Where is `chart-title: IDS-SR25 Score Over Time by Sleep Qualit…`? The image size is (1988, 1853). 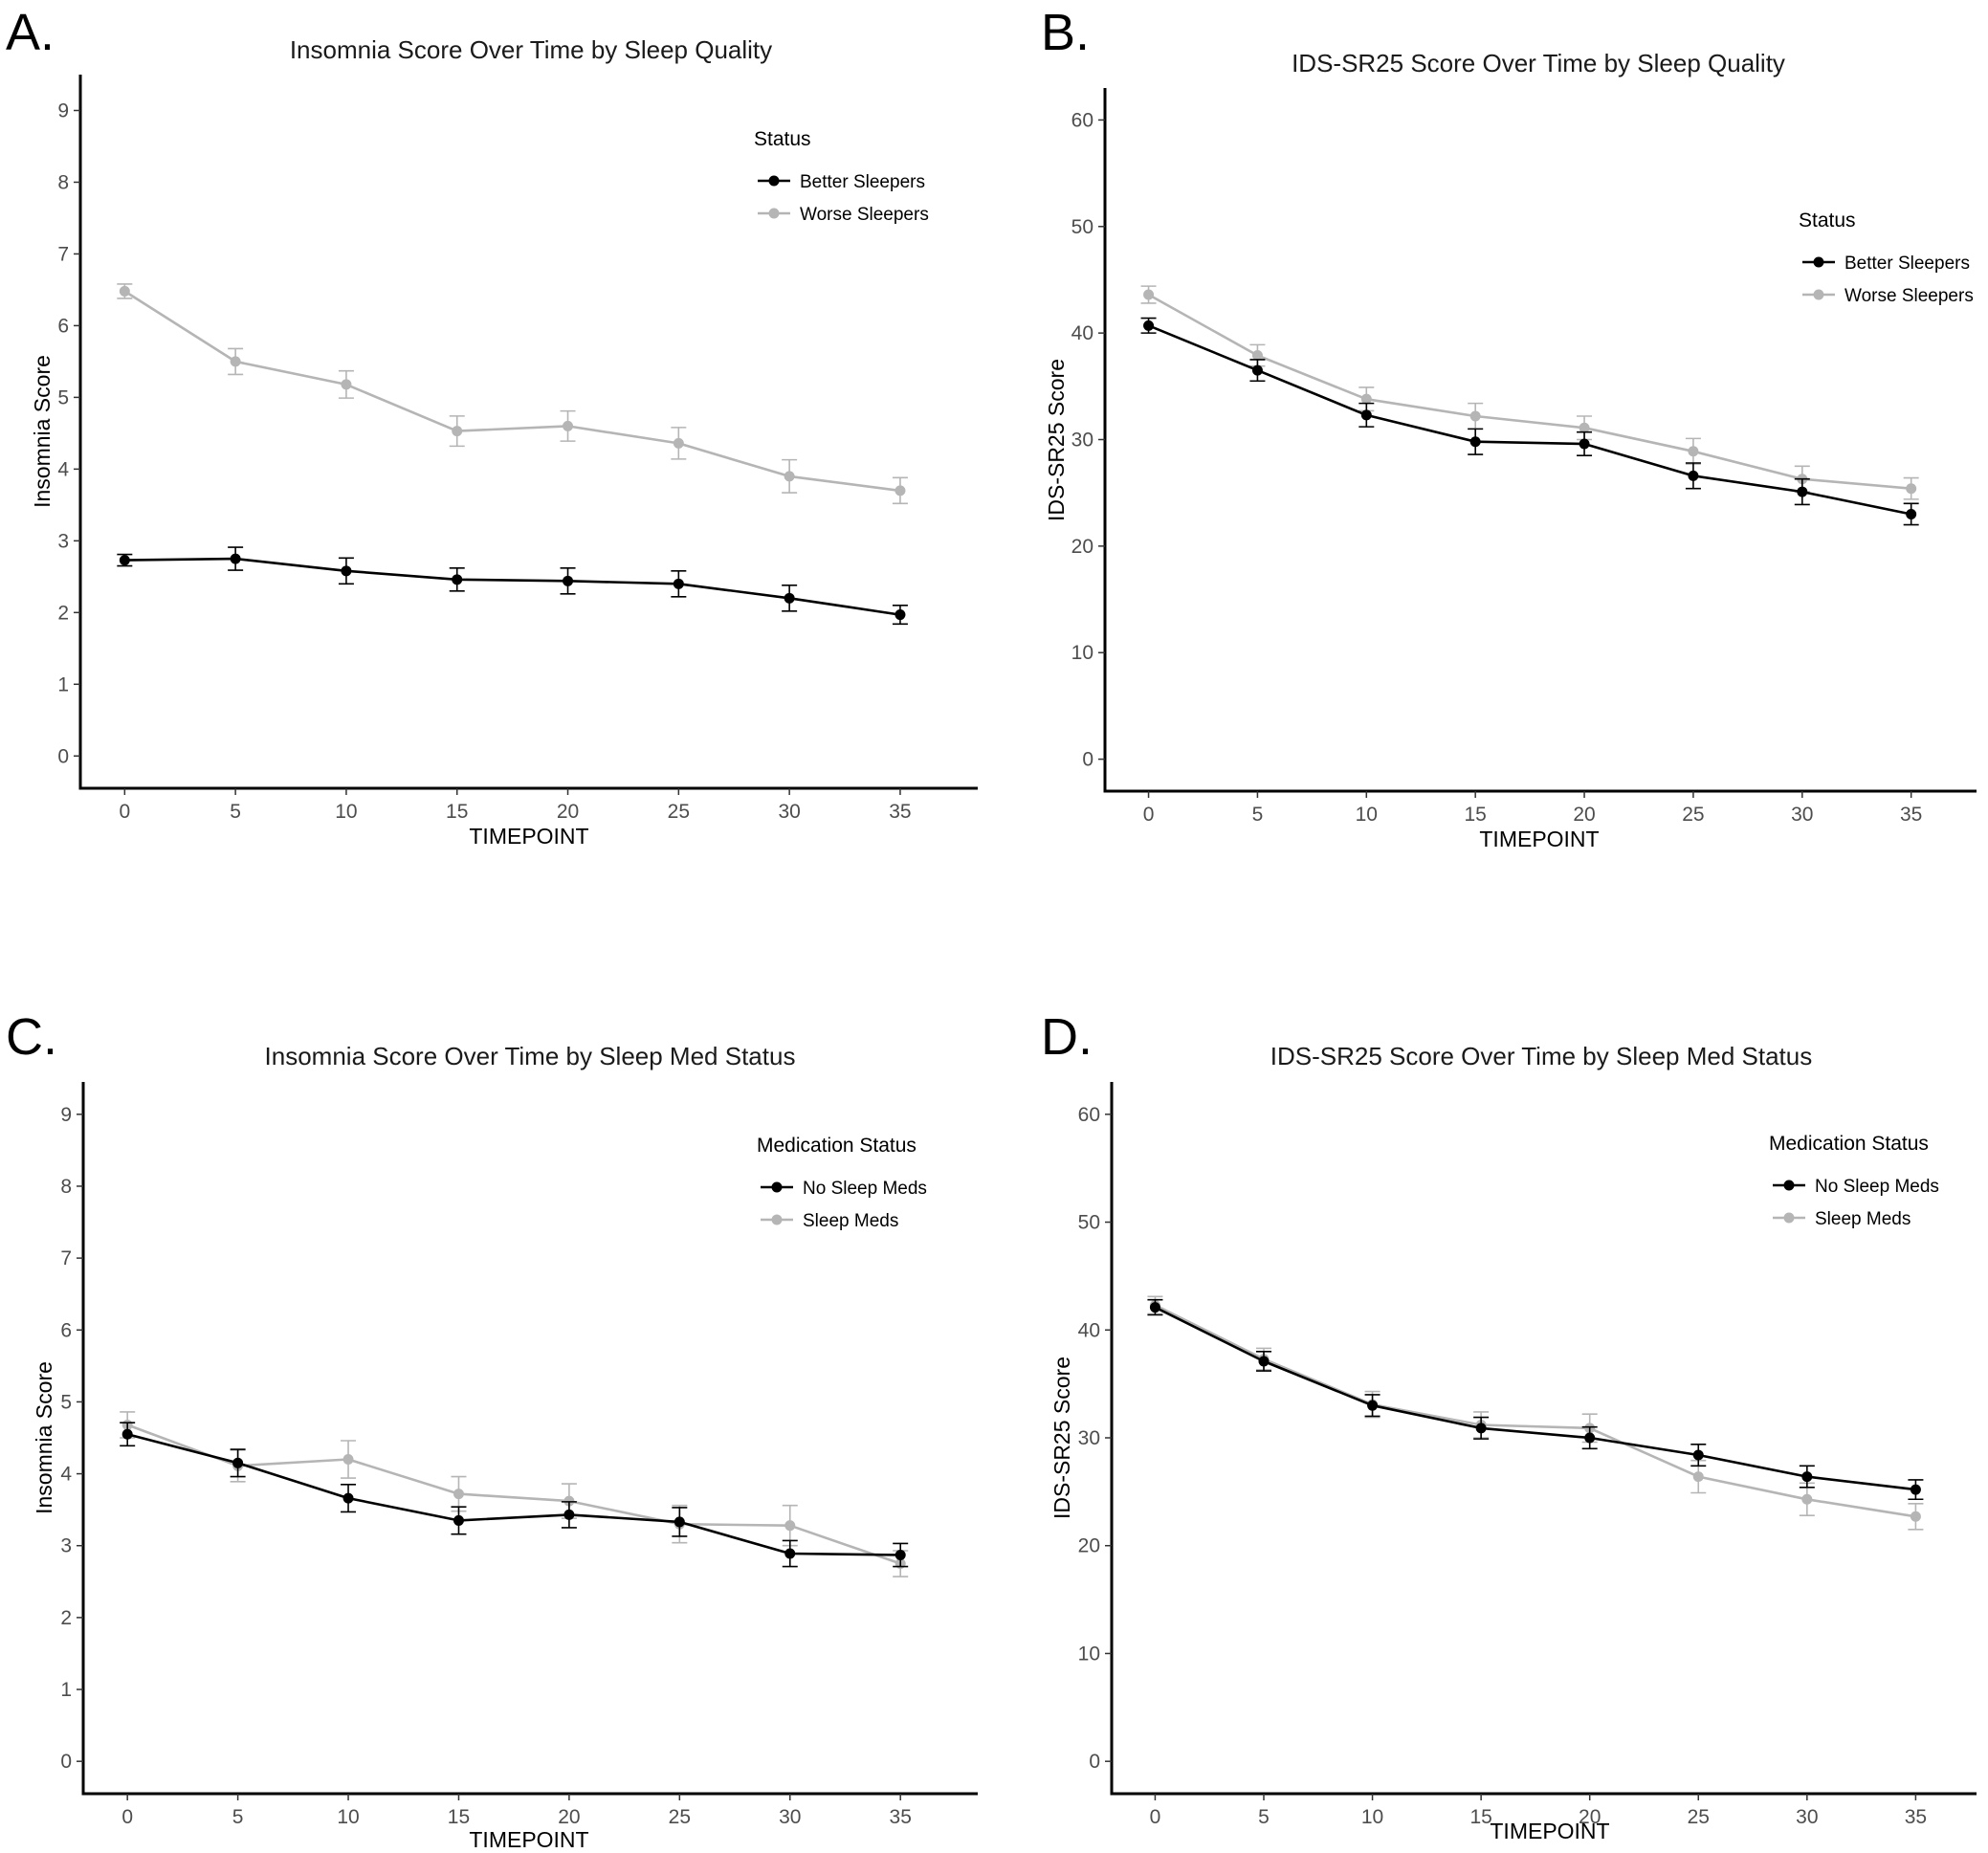 chart-title: IDS-SR25 Score Over Time by Sleep Qualit… is located at coordinates (1538, 63).